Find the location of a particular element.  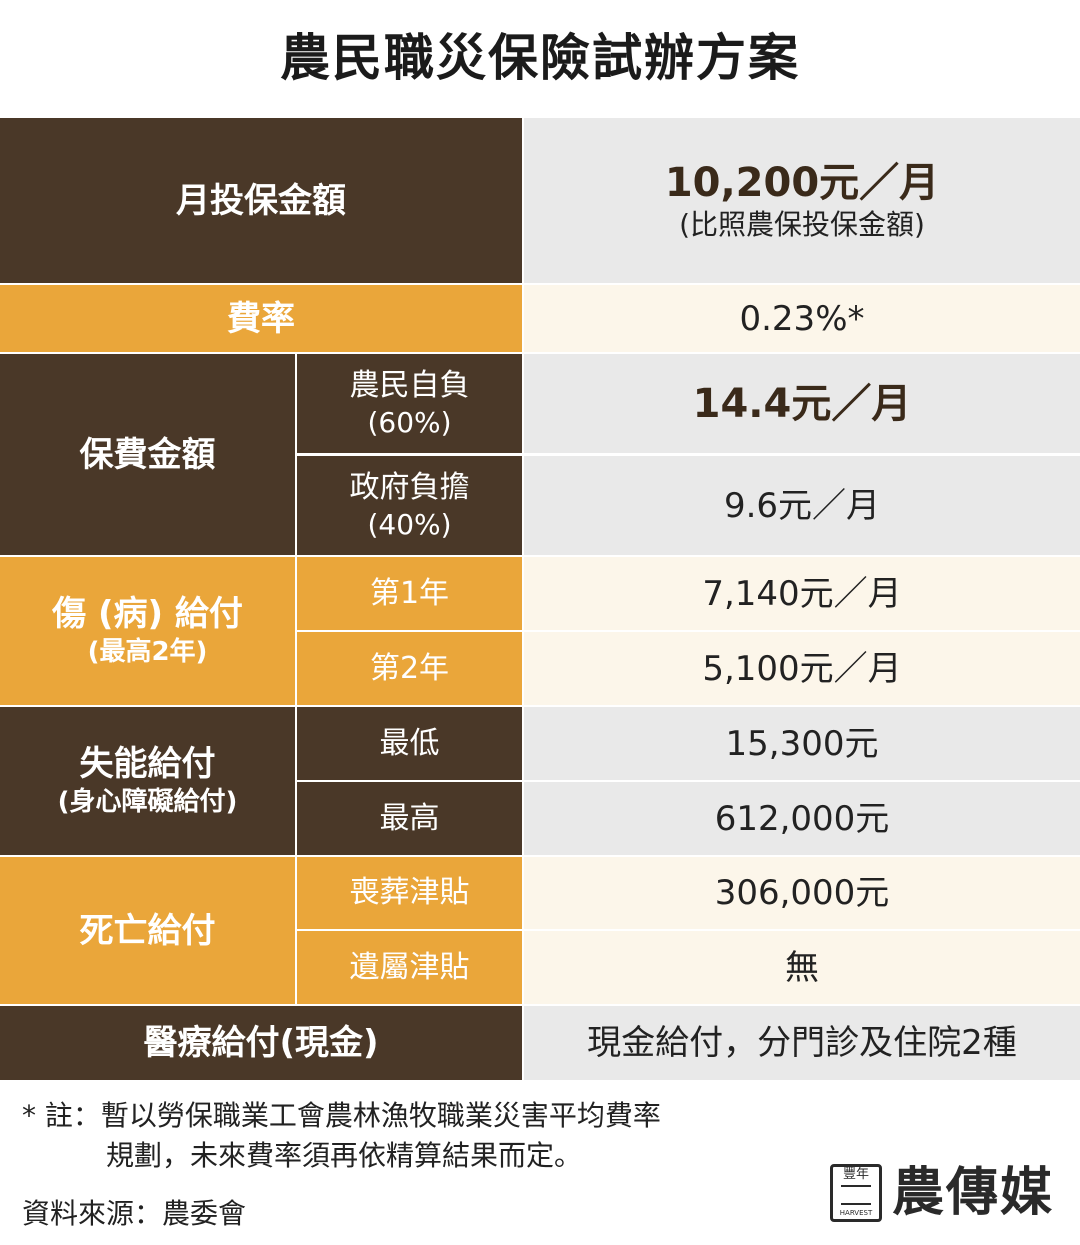

death-survivor-value: 無 is located at coordinates (802, 967).